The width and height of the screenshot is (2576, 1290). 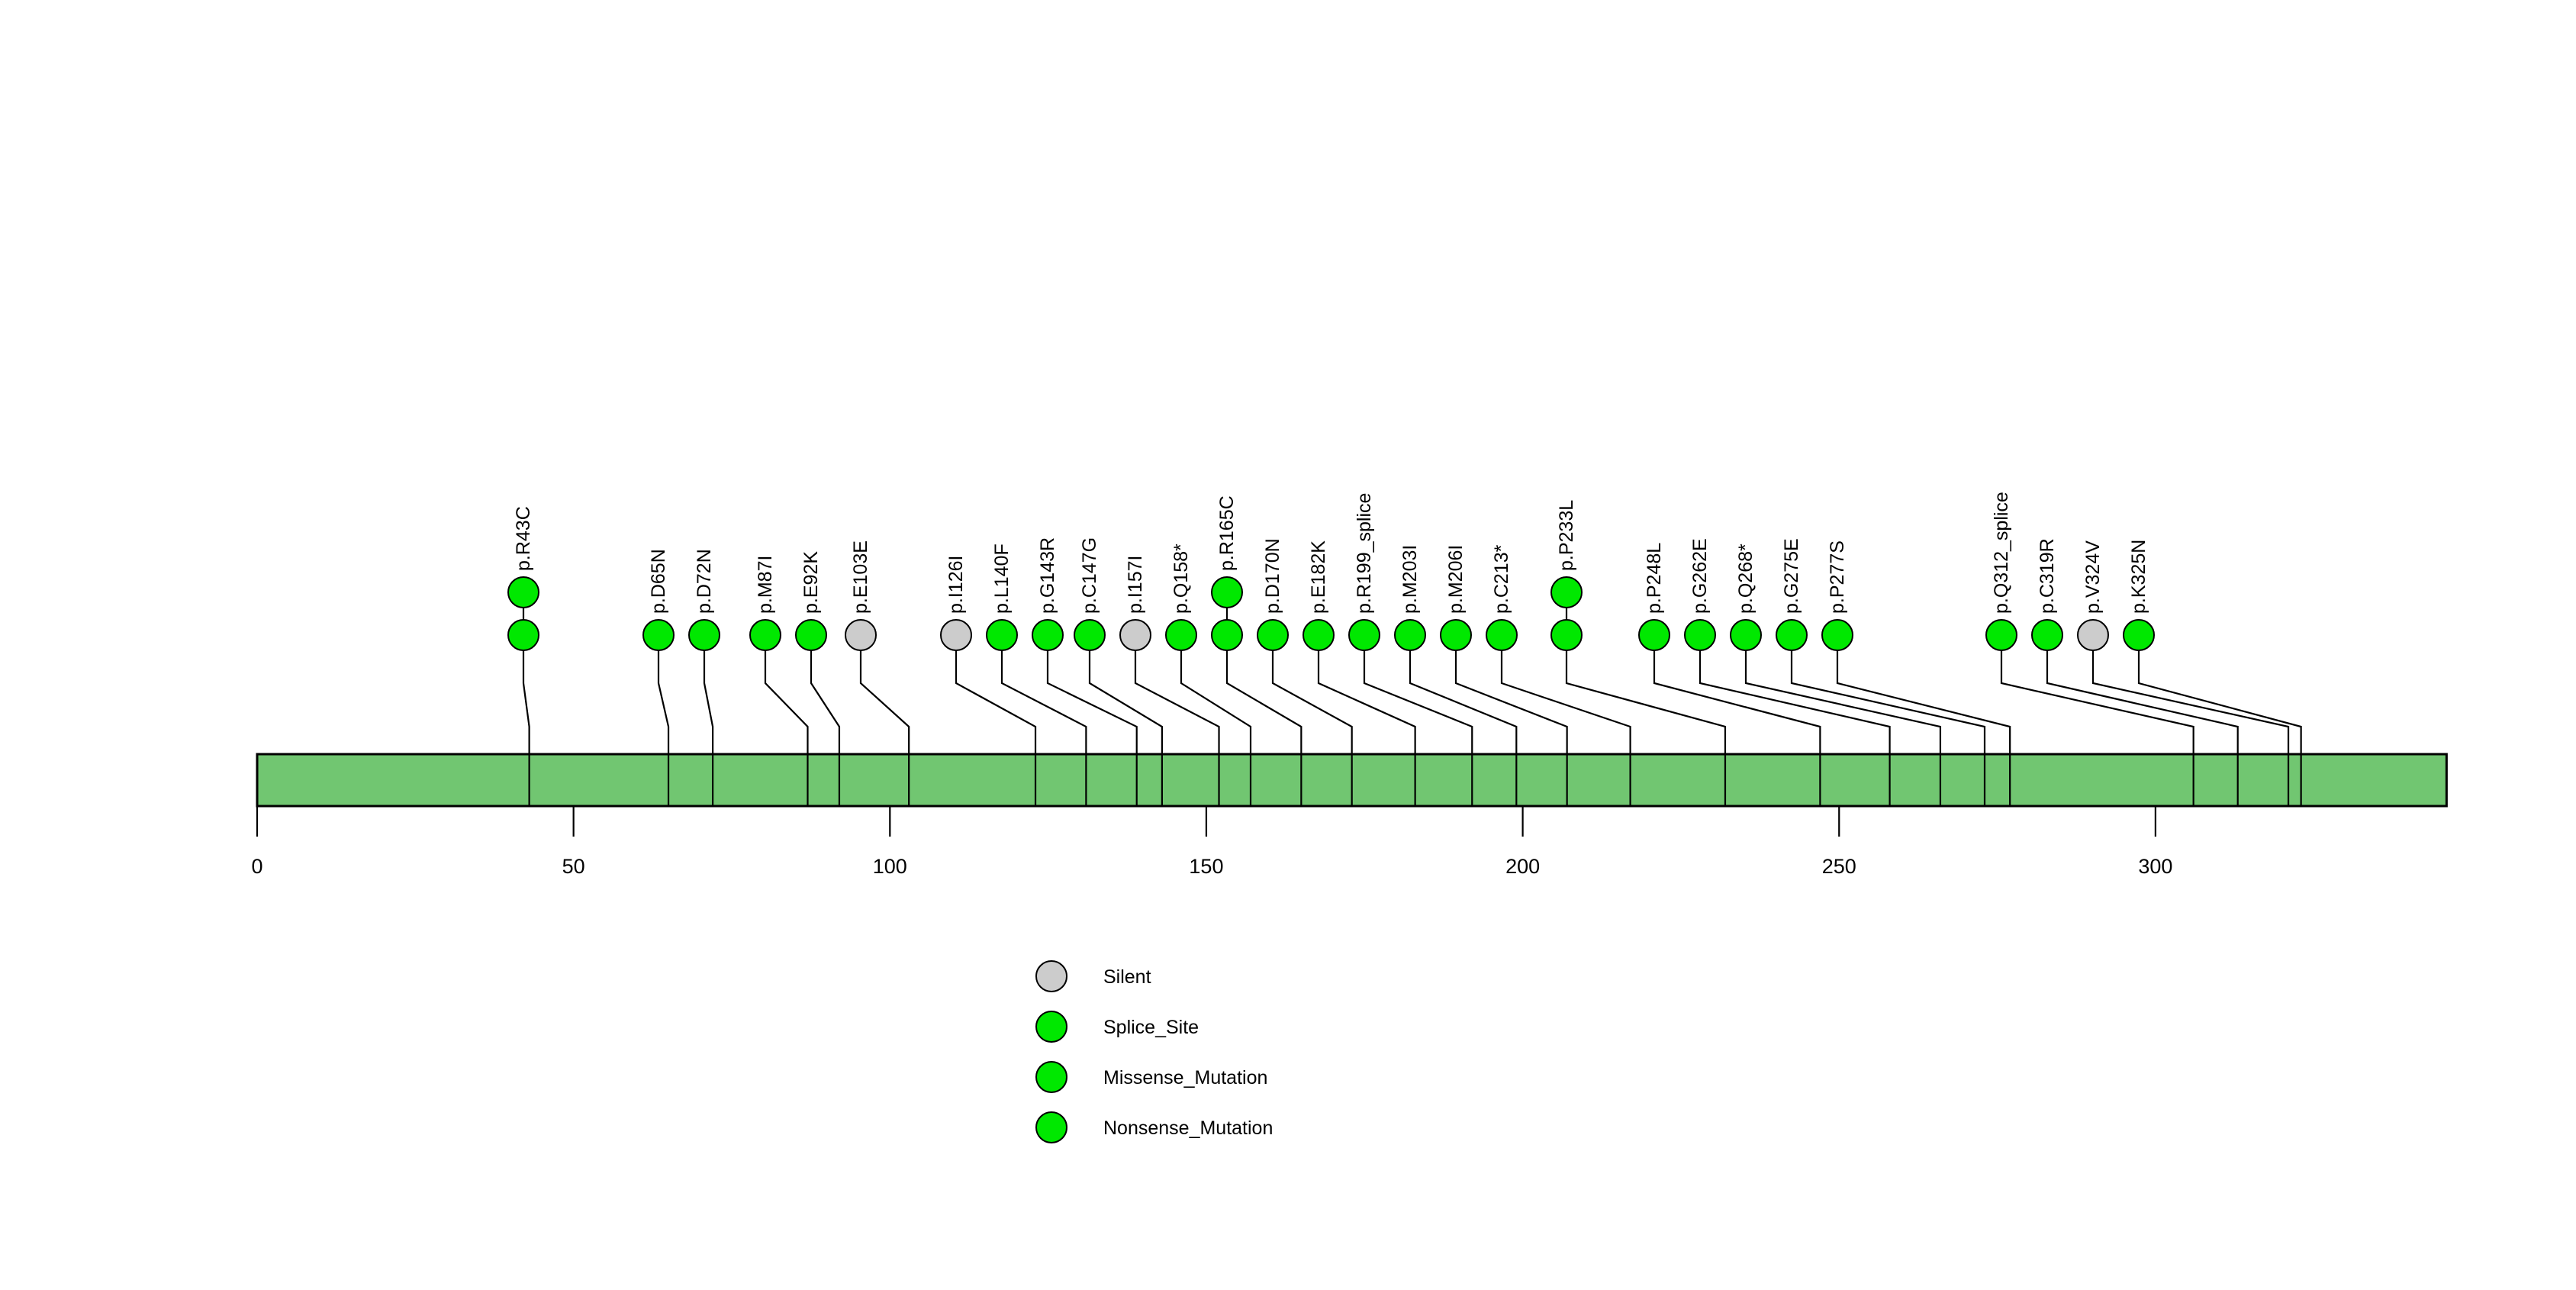 What do you see at coordinates (2093, 577) in the screenshot?
I see `mutation-label: p.V324V` at bounding box center [2093, 577].